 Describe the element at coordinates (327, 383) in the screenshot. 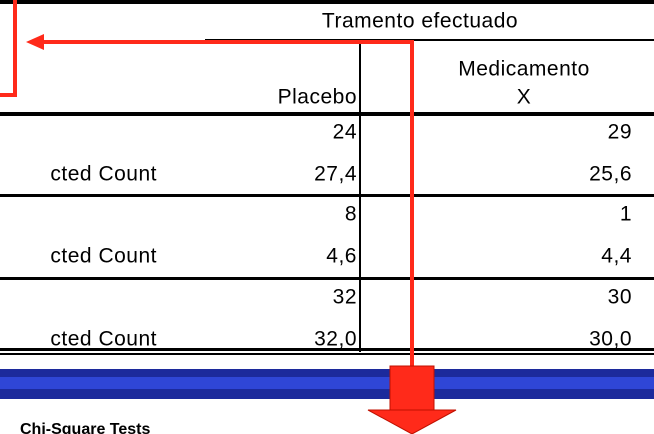

I see `blue-band-highlight` at that location.